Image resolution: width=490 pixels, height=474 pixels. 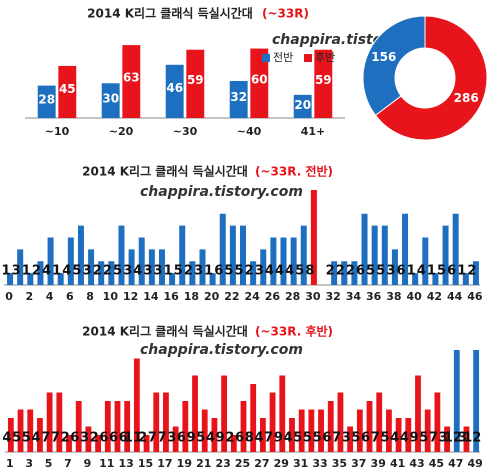 What do you see at coordinates (292, 296) in the screenshot?
I see `x-tick-label: 28` at bounding box center [292, 296].